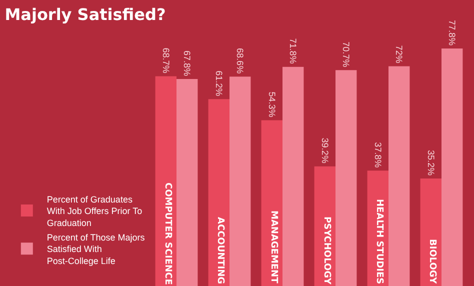 The width and height of the screenshot is (474, 286). What do you see at coordinates (432, 261) in the screenshot?
I see `x-tick-label: BIOLOGY` at bounding box center [432, 261].